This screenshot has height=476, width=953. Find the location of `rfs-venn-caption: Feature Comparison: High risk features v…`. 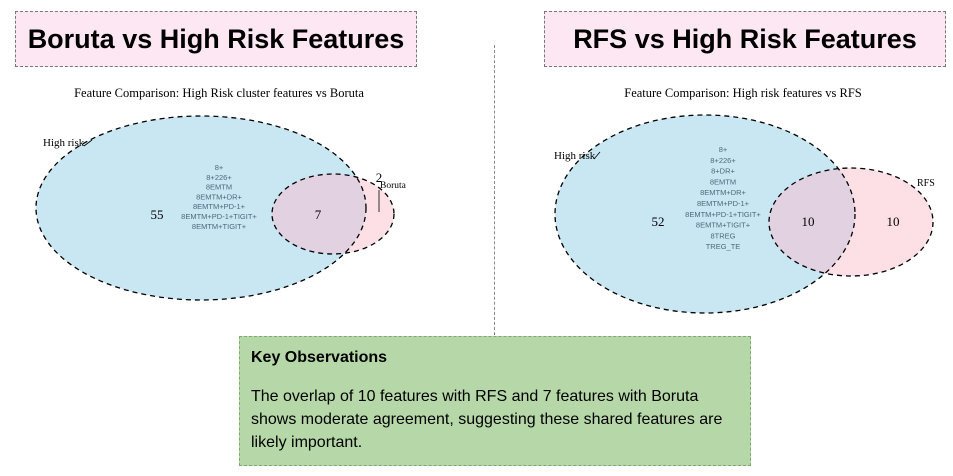

rfs-venn-caption: Feature Comparison: High risk features v… is located at coordinates (743, 93).